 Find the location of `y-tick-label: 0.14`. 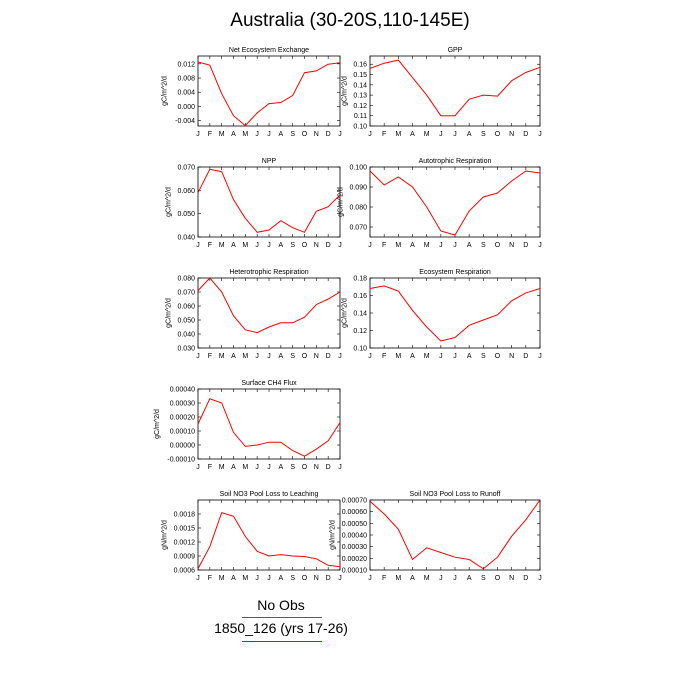

y-tick-label: 0.14 is located at coordinates (360, 85).